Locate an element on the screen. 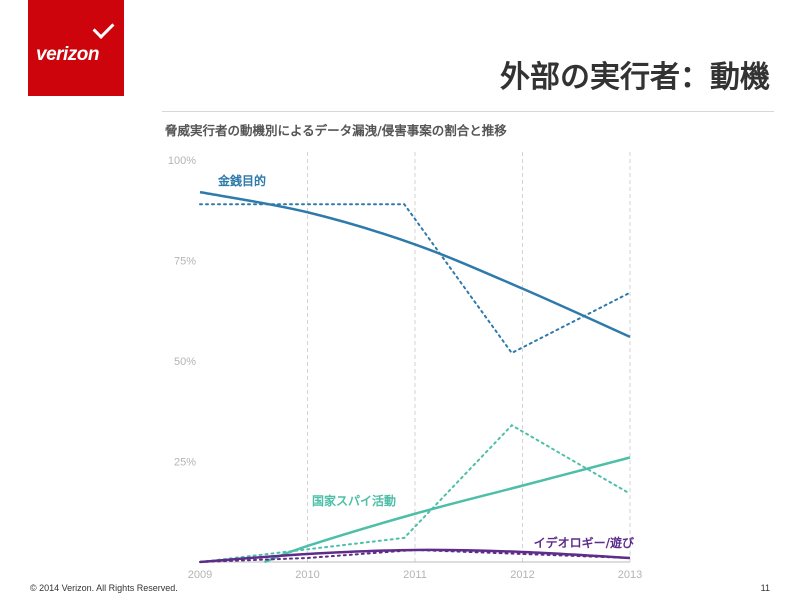  page-number: 11 is located at coordinates (765, 588).